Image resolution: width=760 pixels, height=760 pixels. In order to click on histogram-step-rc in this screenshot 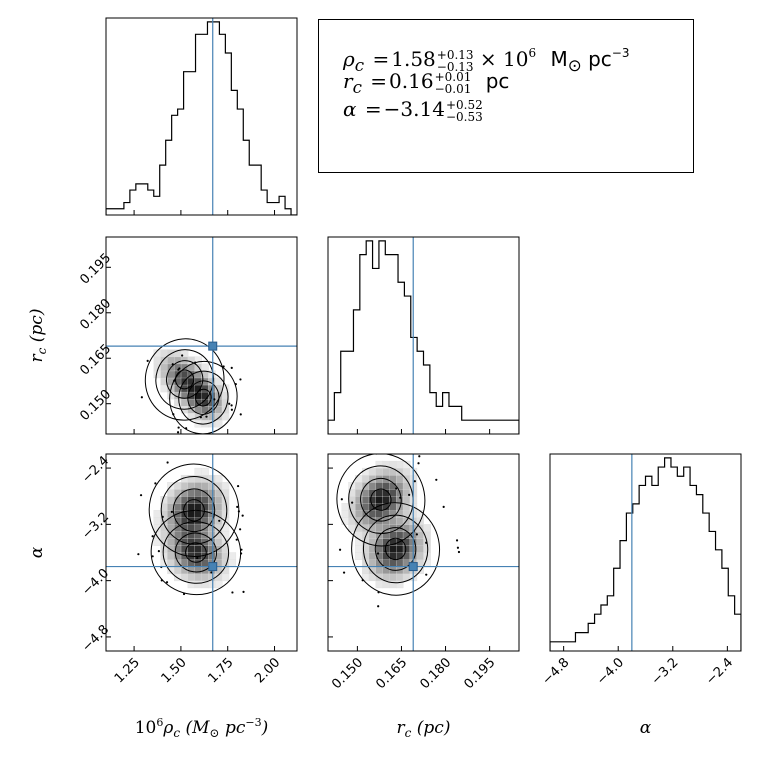, I will do `click(423, 337)`.